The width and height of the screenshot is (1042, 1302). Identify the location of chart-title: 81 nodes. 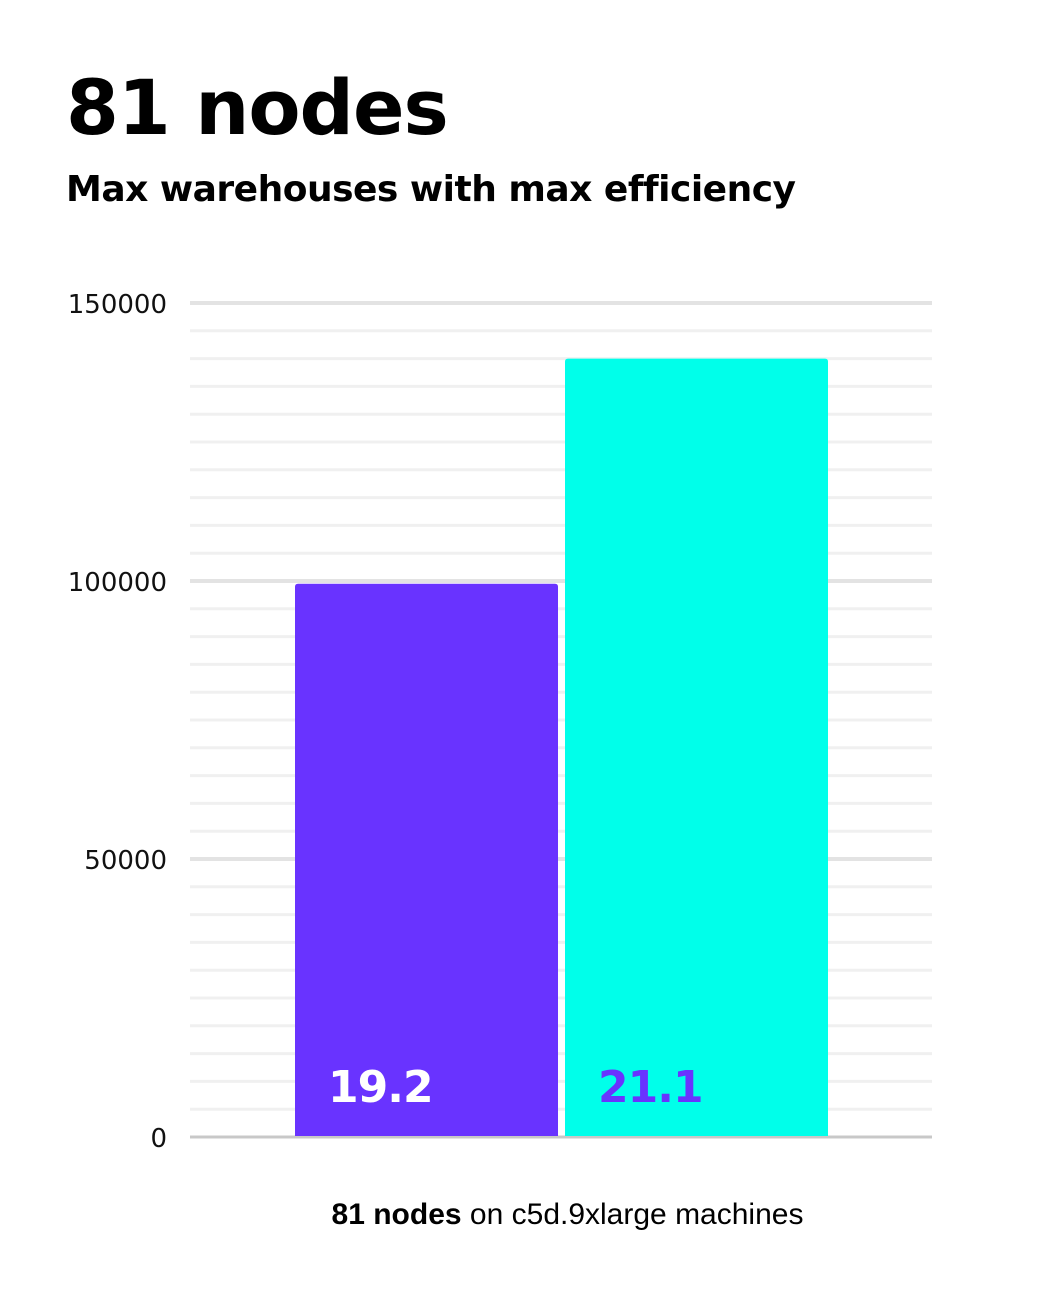
(257, 107).